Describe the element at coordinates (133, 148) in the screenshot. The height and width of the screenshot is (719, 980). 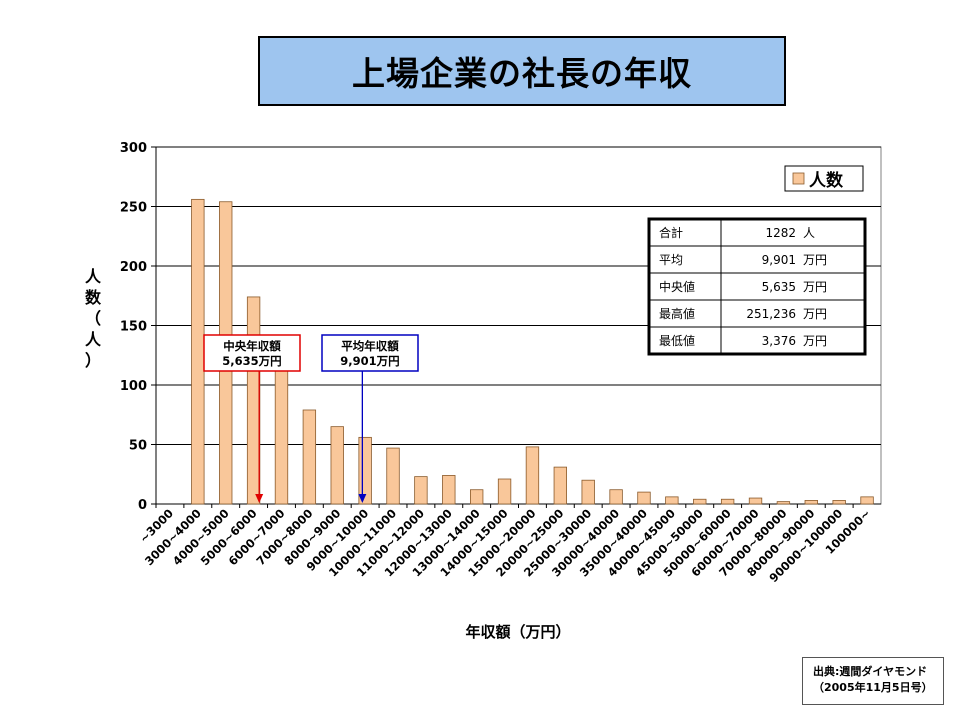
I see `y-tick-label: 300` at that location.